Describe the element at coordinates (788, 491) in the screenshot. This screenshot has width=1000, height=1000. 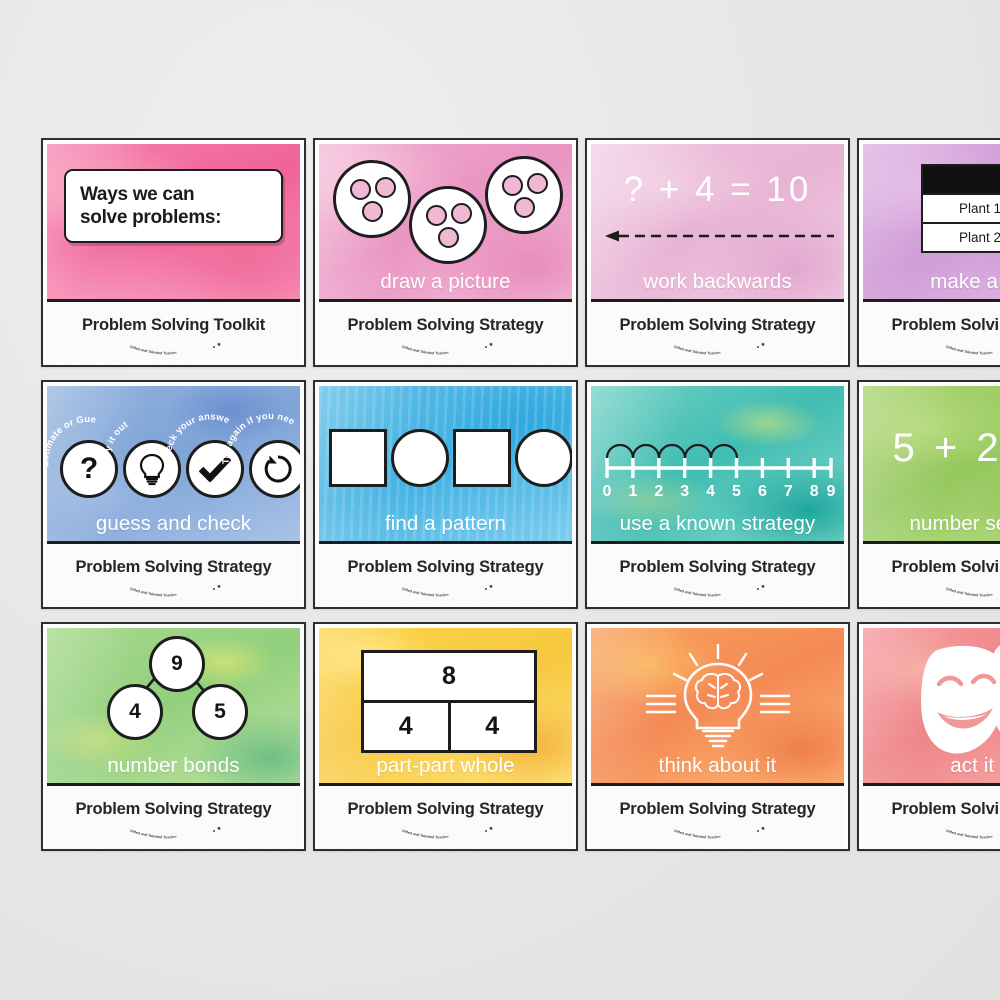
I see `svg-text: 7` at that location.